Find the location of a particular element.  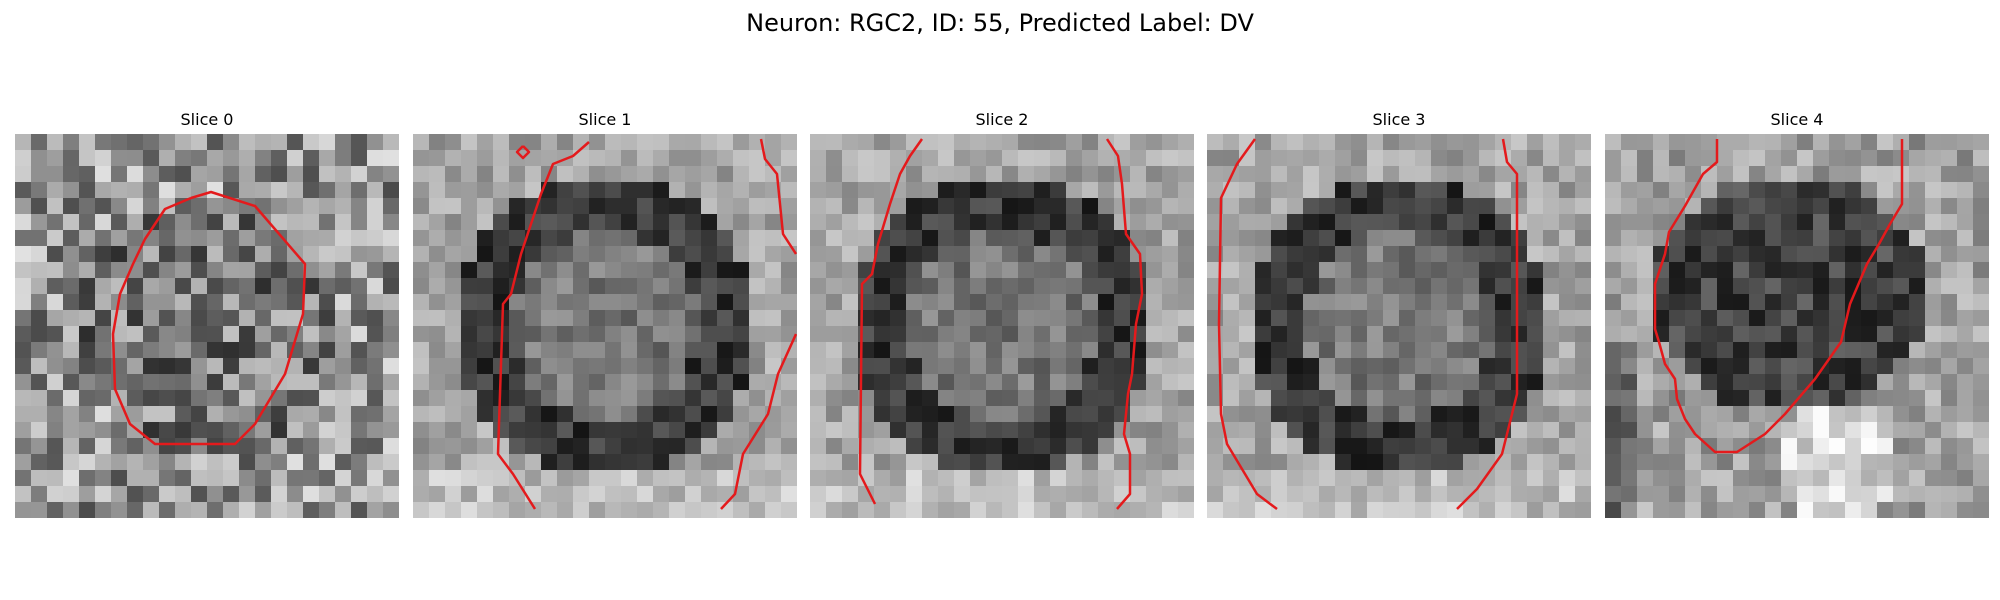

slice-image is located at coordinates (1002, 326).